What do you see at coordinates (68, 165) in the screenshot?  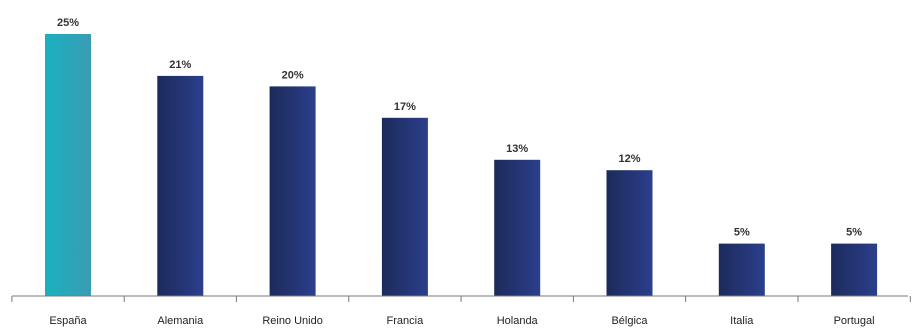 I see `bar-españa` at bounding box center [68, 165].